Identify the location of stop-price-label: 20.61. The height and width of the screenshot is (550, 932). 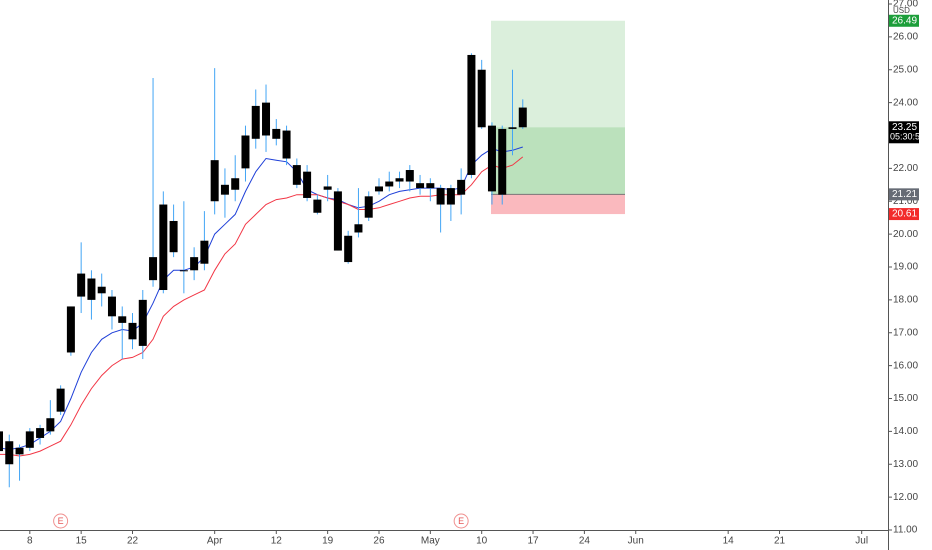
(904, 214).